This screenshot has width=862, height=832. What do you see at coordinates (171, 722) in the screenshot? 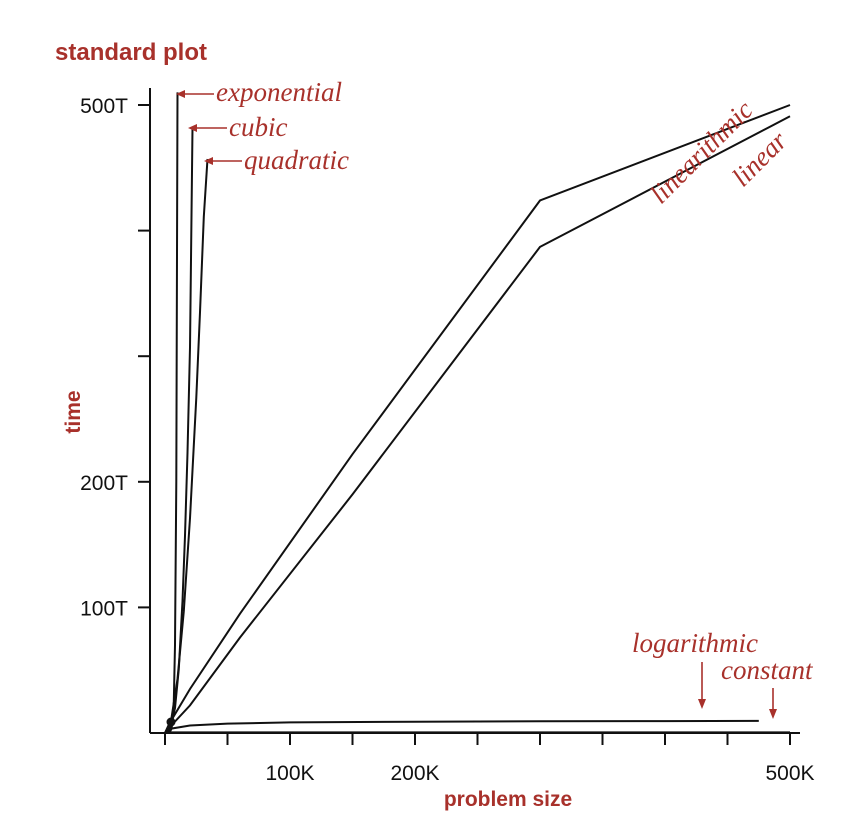
I see `origin-point` at bounding box center [171, 722].